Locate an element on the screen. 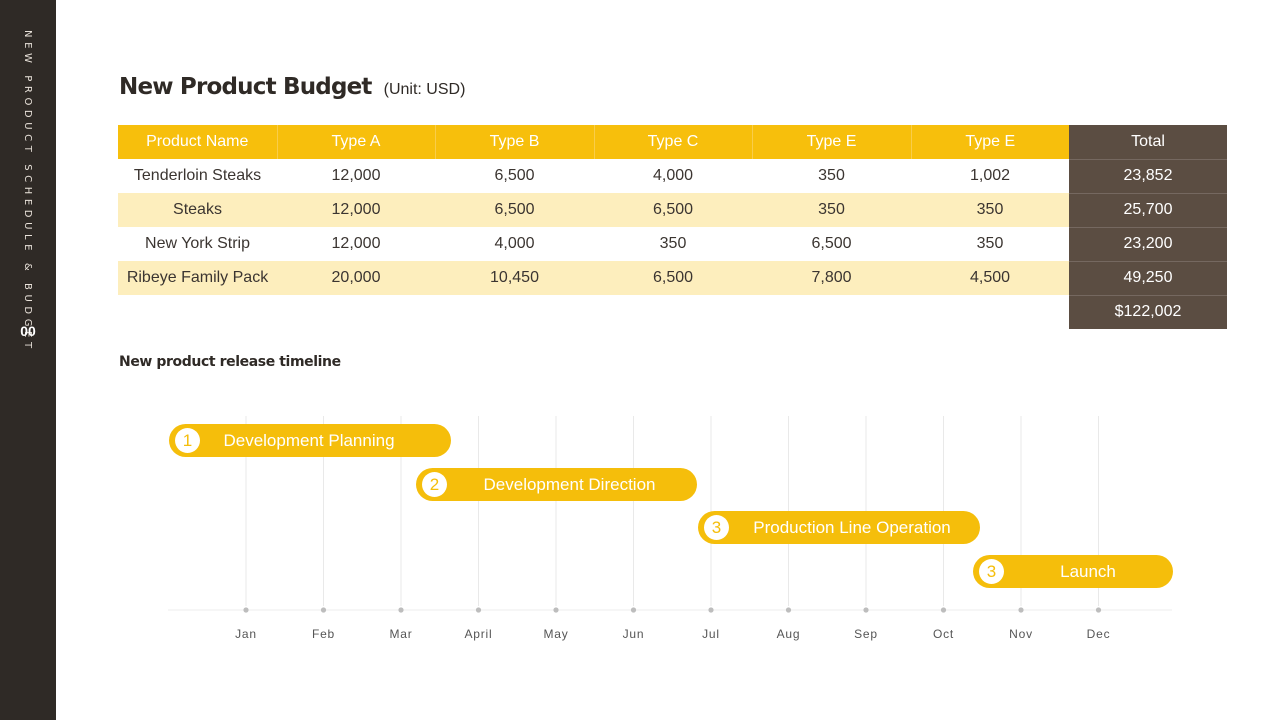 This screenshot has width=1280, height=720. sidebar: NEW PRODUCT SCHEDULE & BUDGET 00 is located at coordinates (28, 360).